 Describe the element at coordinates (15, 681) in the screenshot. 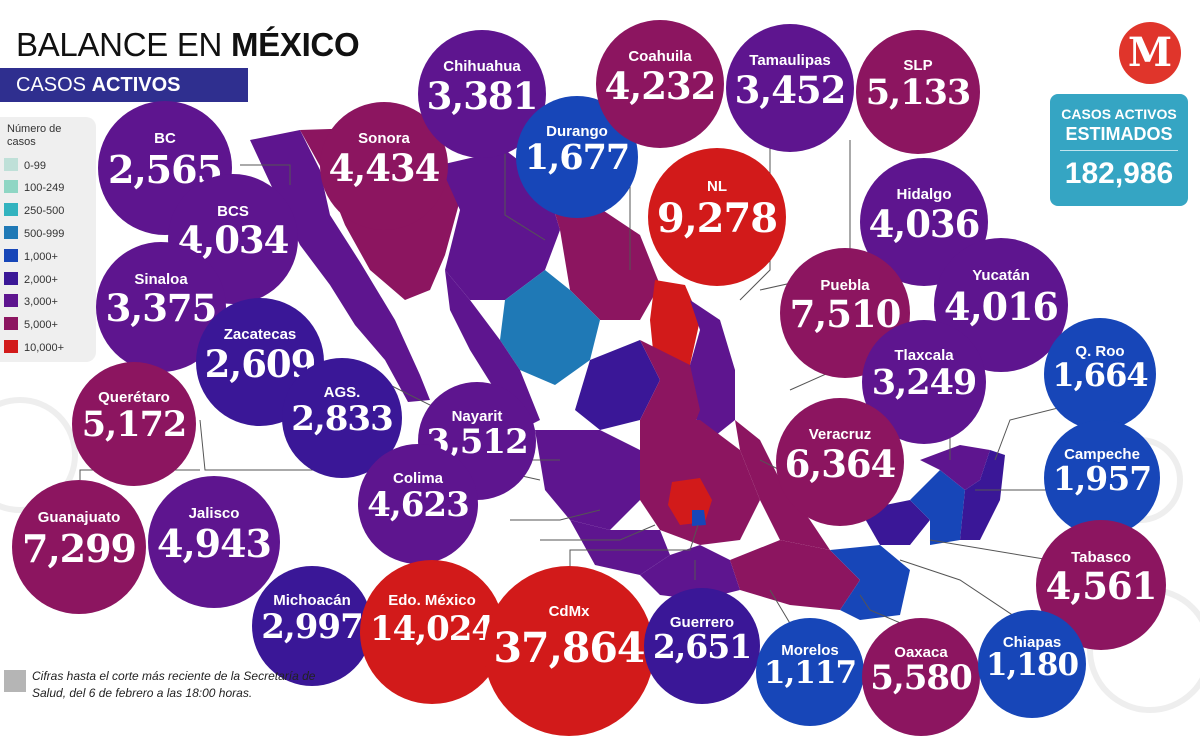

I see `footnote-marker` at that location.